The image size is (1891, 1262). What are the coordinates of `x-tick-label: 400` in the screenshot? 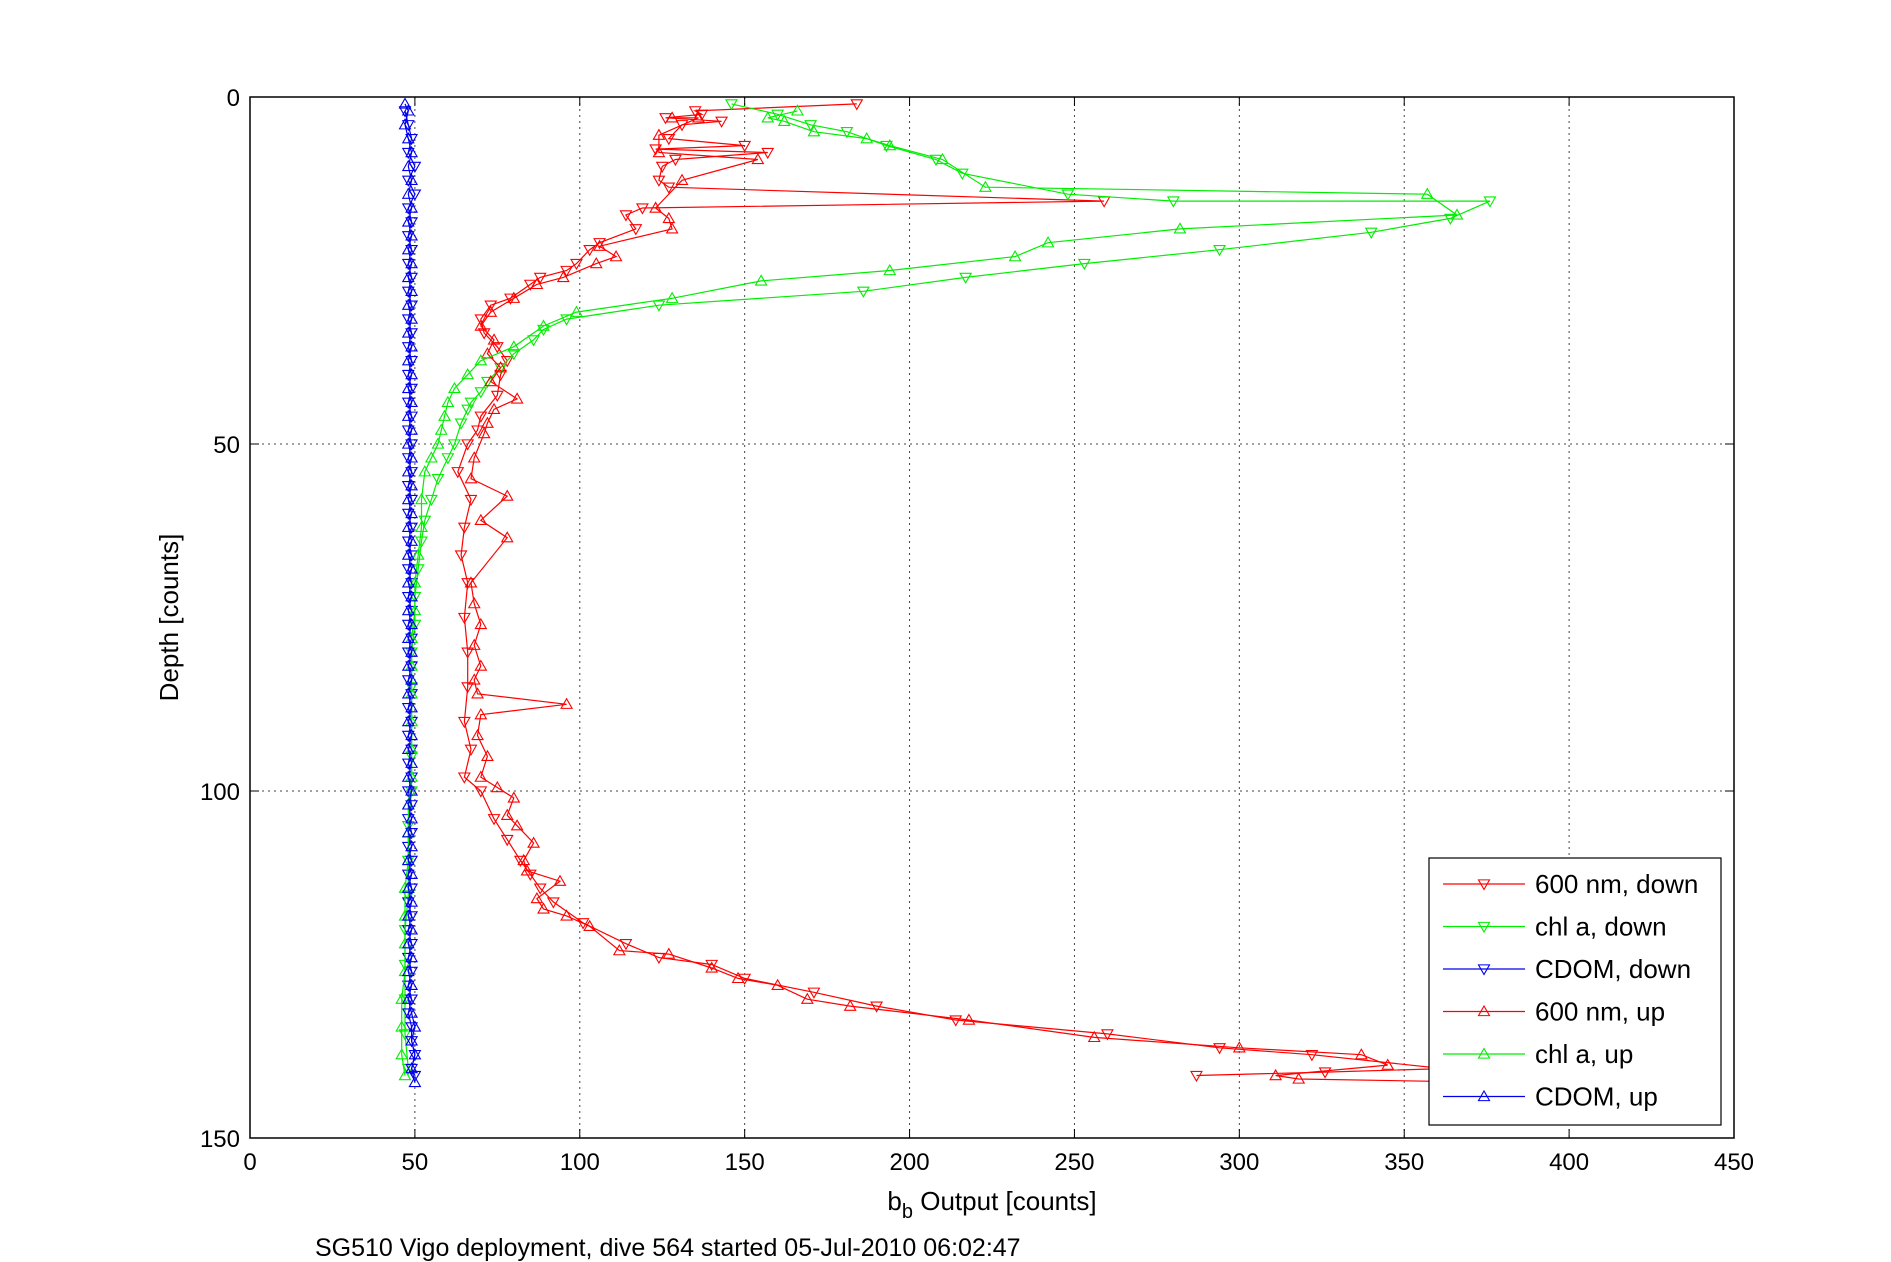 It's located at (1569, 1162).